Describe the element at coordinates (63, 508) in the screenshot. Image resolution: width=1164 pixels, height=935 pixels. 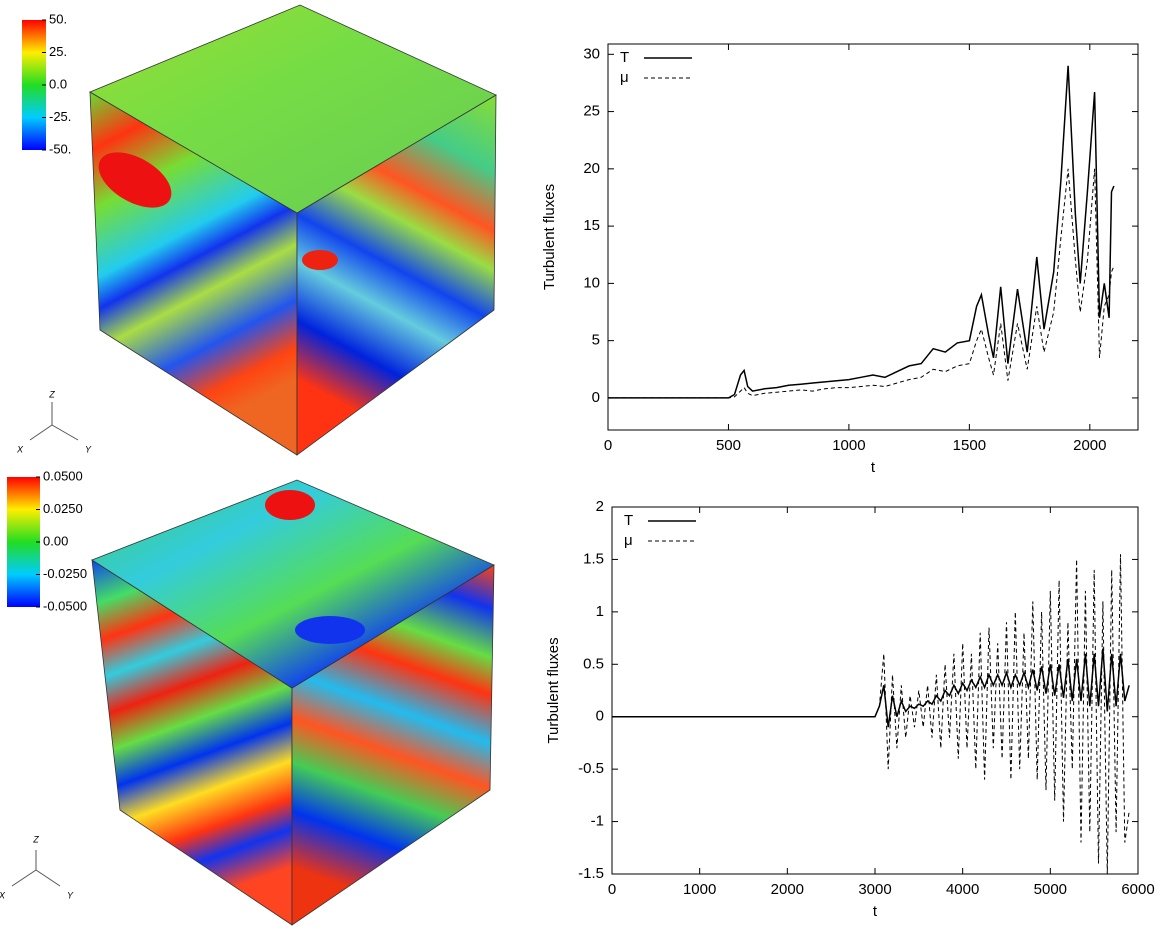
I see `colorbar-label: 0.0250` at that location.